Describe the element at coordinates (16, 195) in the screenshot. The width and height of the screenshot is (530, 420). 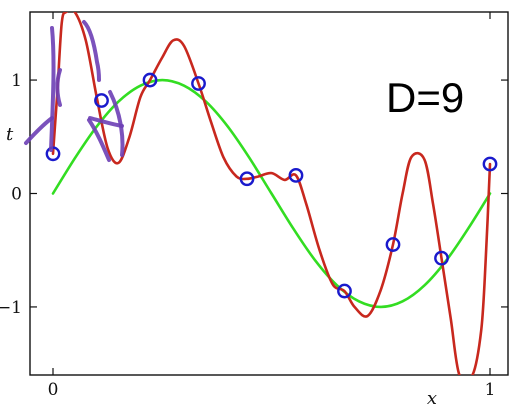
I see `y-tick-label: 0` at that location.